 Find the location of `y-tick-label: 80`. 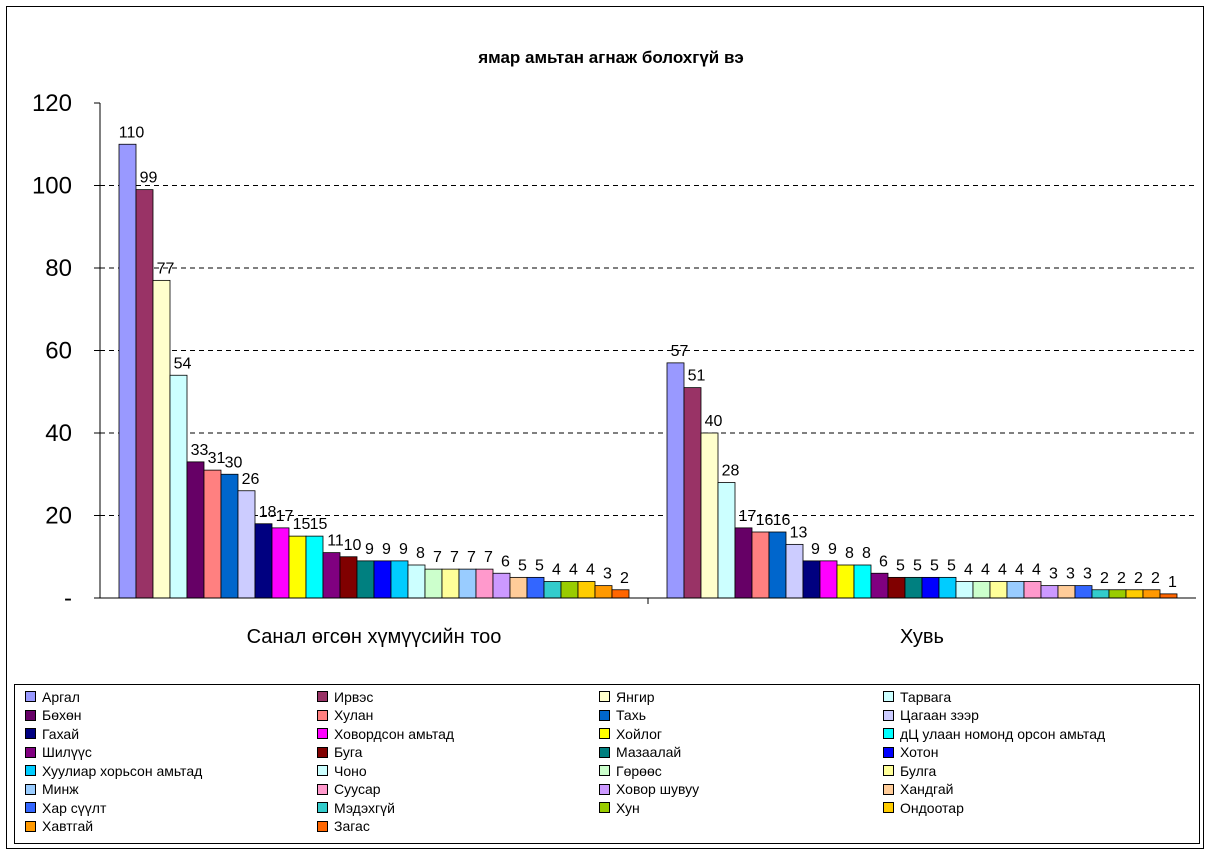

y-tick-label: 80 is located at coordinates (58, 268).